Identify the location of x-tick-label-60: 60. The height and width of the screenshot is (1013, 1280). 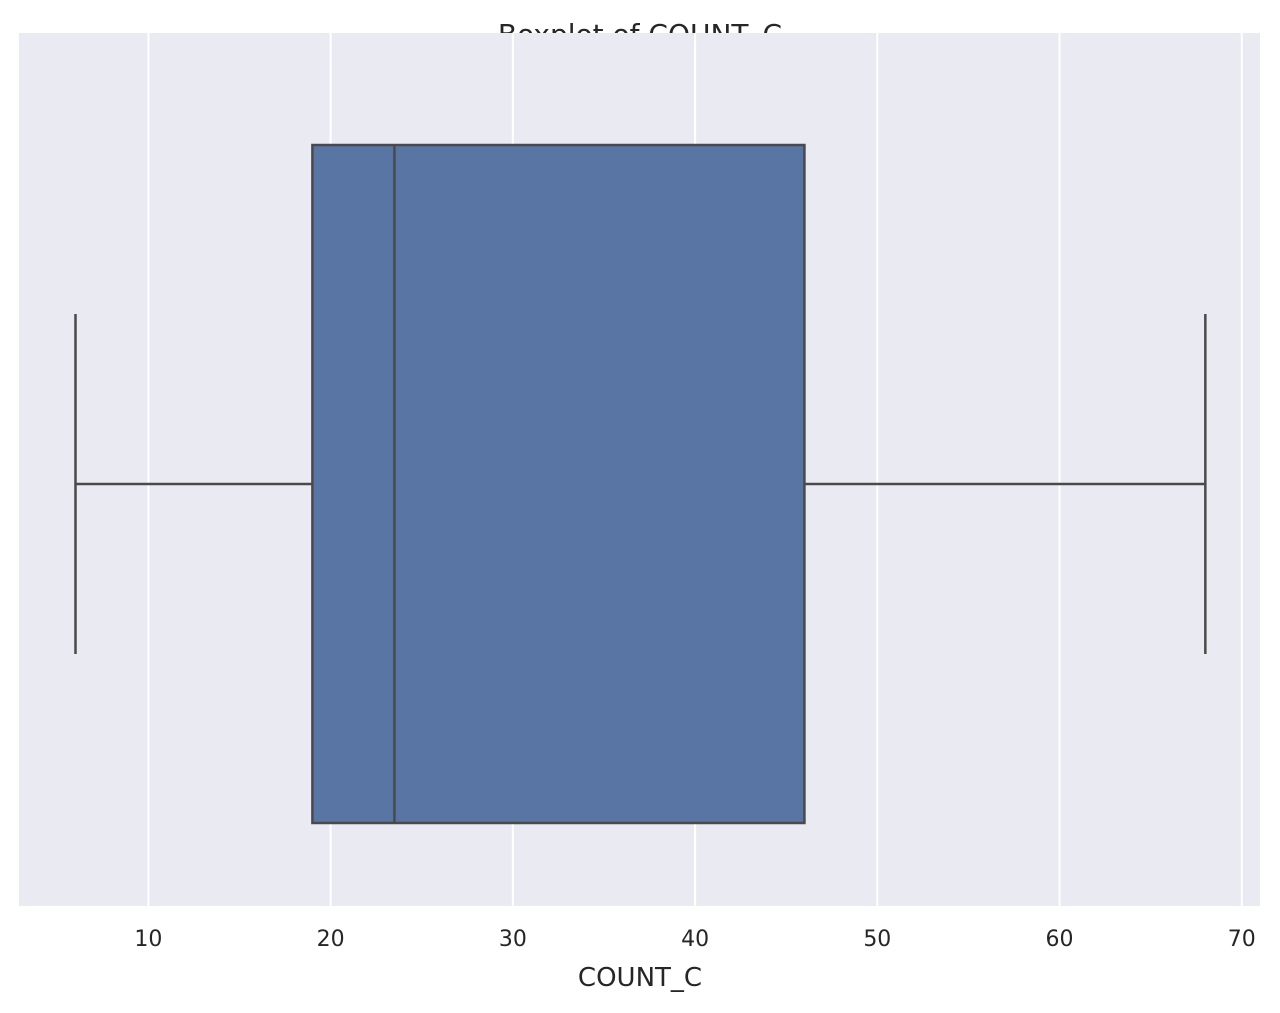
(1060, 939).